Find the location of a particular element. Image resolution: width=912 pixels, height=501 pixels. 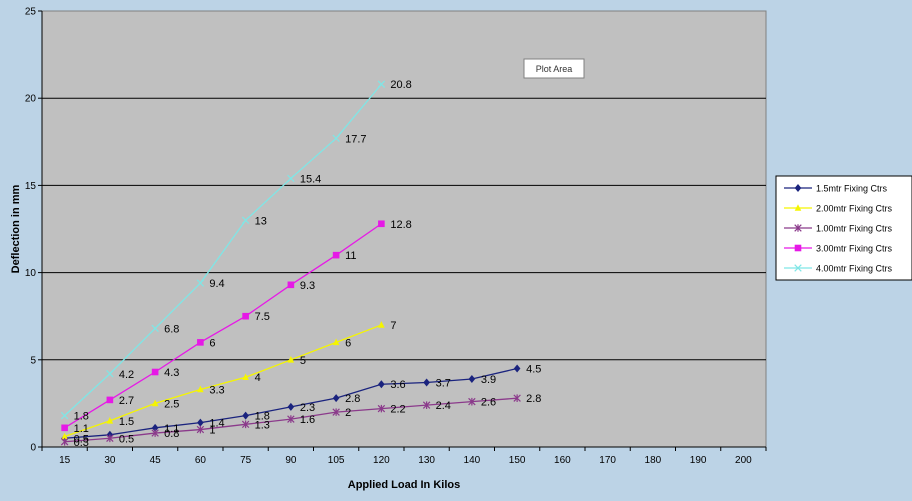

data-label: 2.4 is located at coordinates (443, 406).